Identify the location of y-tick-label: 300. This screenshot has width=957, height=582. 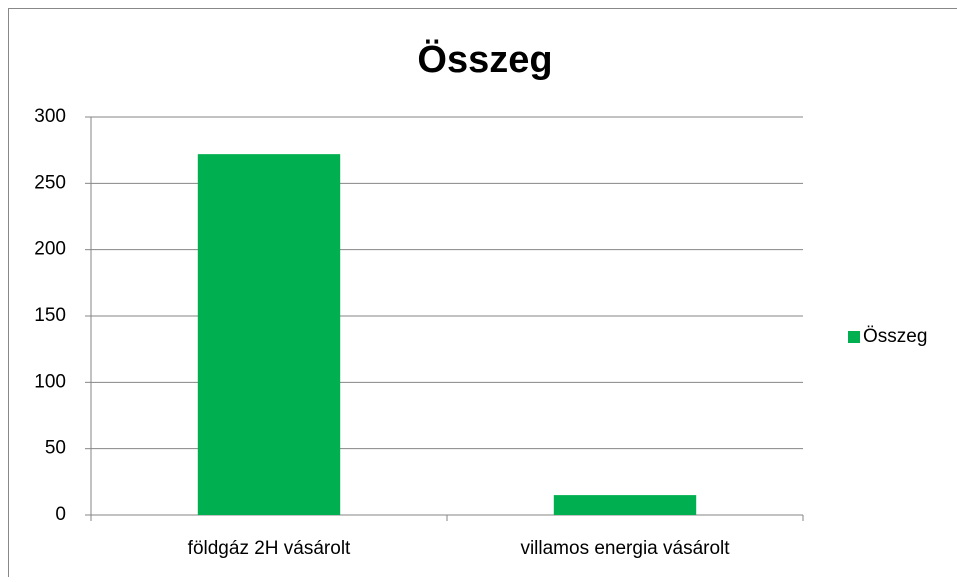
(50, 116).